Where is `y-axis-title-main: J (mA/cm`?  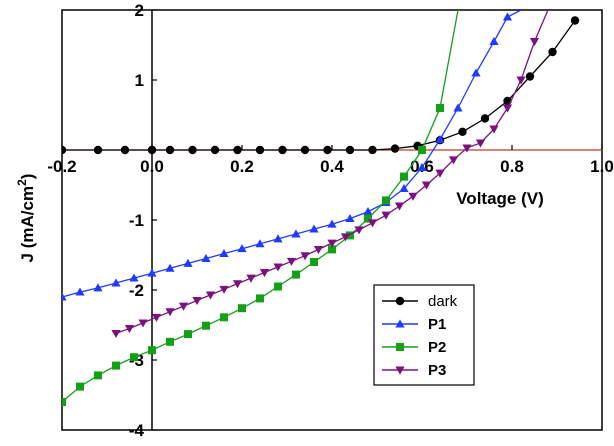
y-axis-title-main: J (mA/cm is located at coordinates (27, 224).